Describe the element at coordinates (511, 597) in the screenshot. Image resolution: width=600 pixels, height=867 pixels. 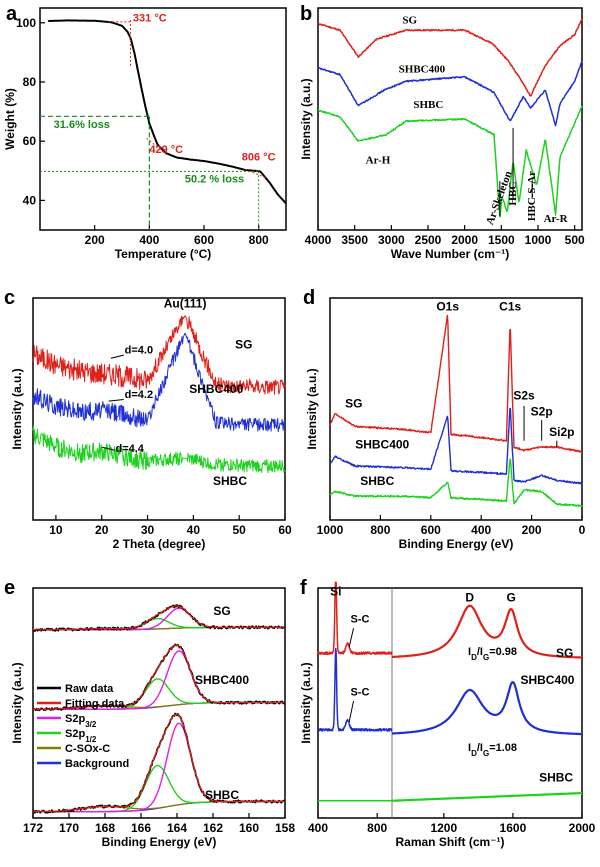
I see `band-label-g: G` at that location.